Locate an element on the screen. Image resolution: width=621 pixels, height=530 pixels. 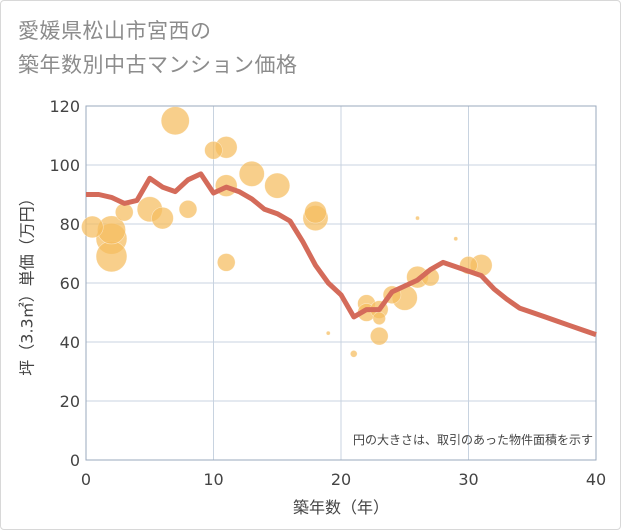
y-tick-label: 60 is located at coordinates (70, 283).